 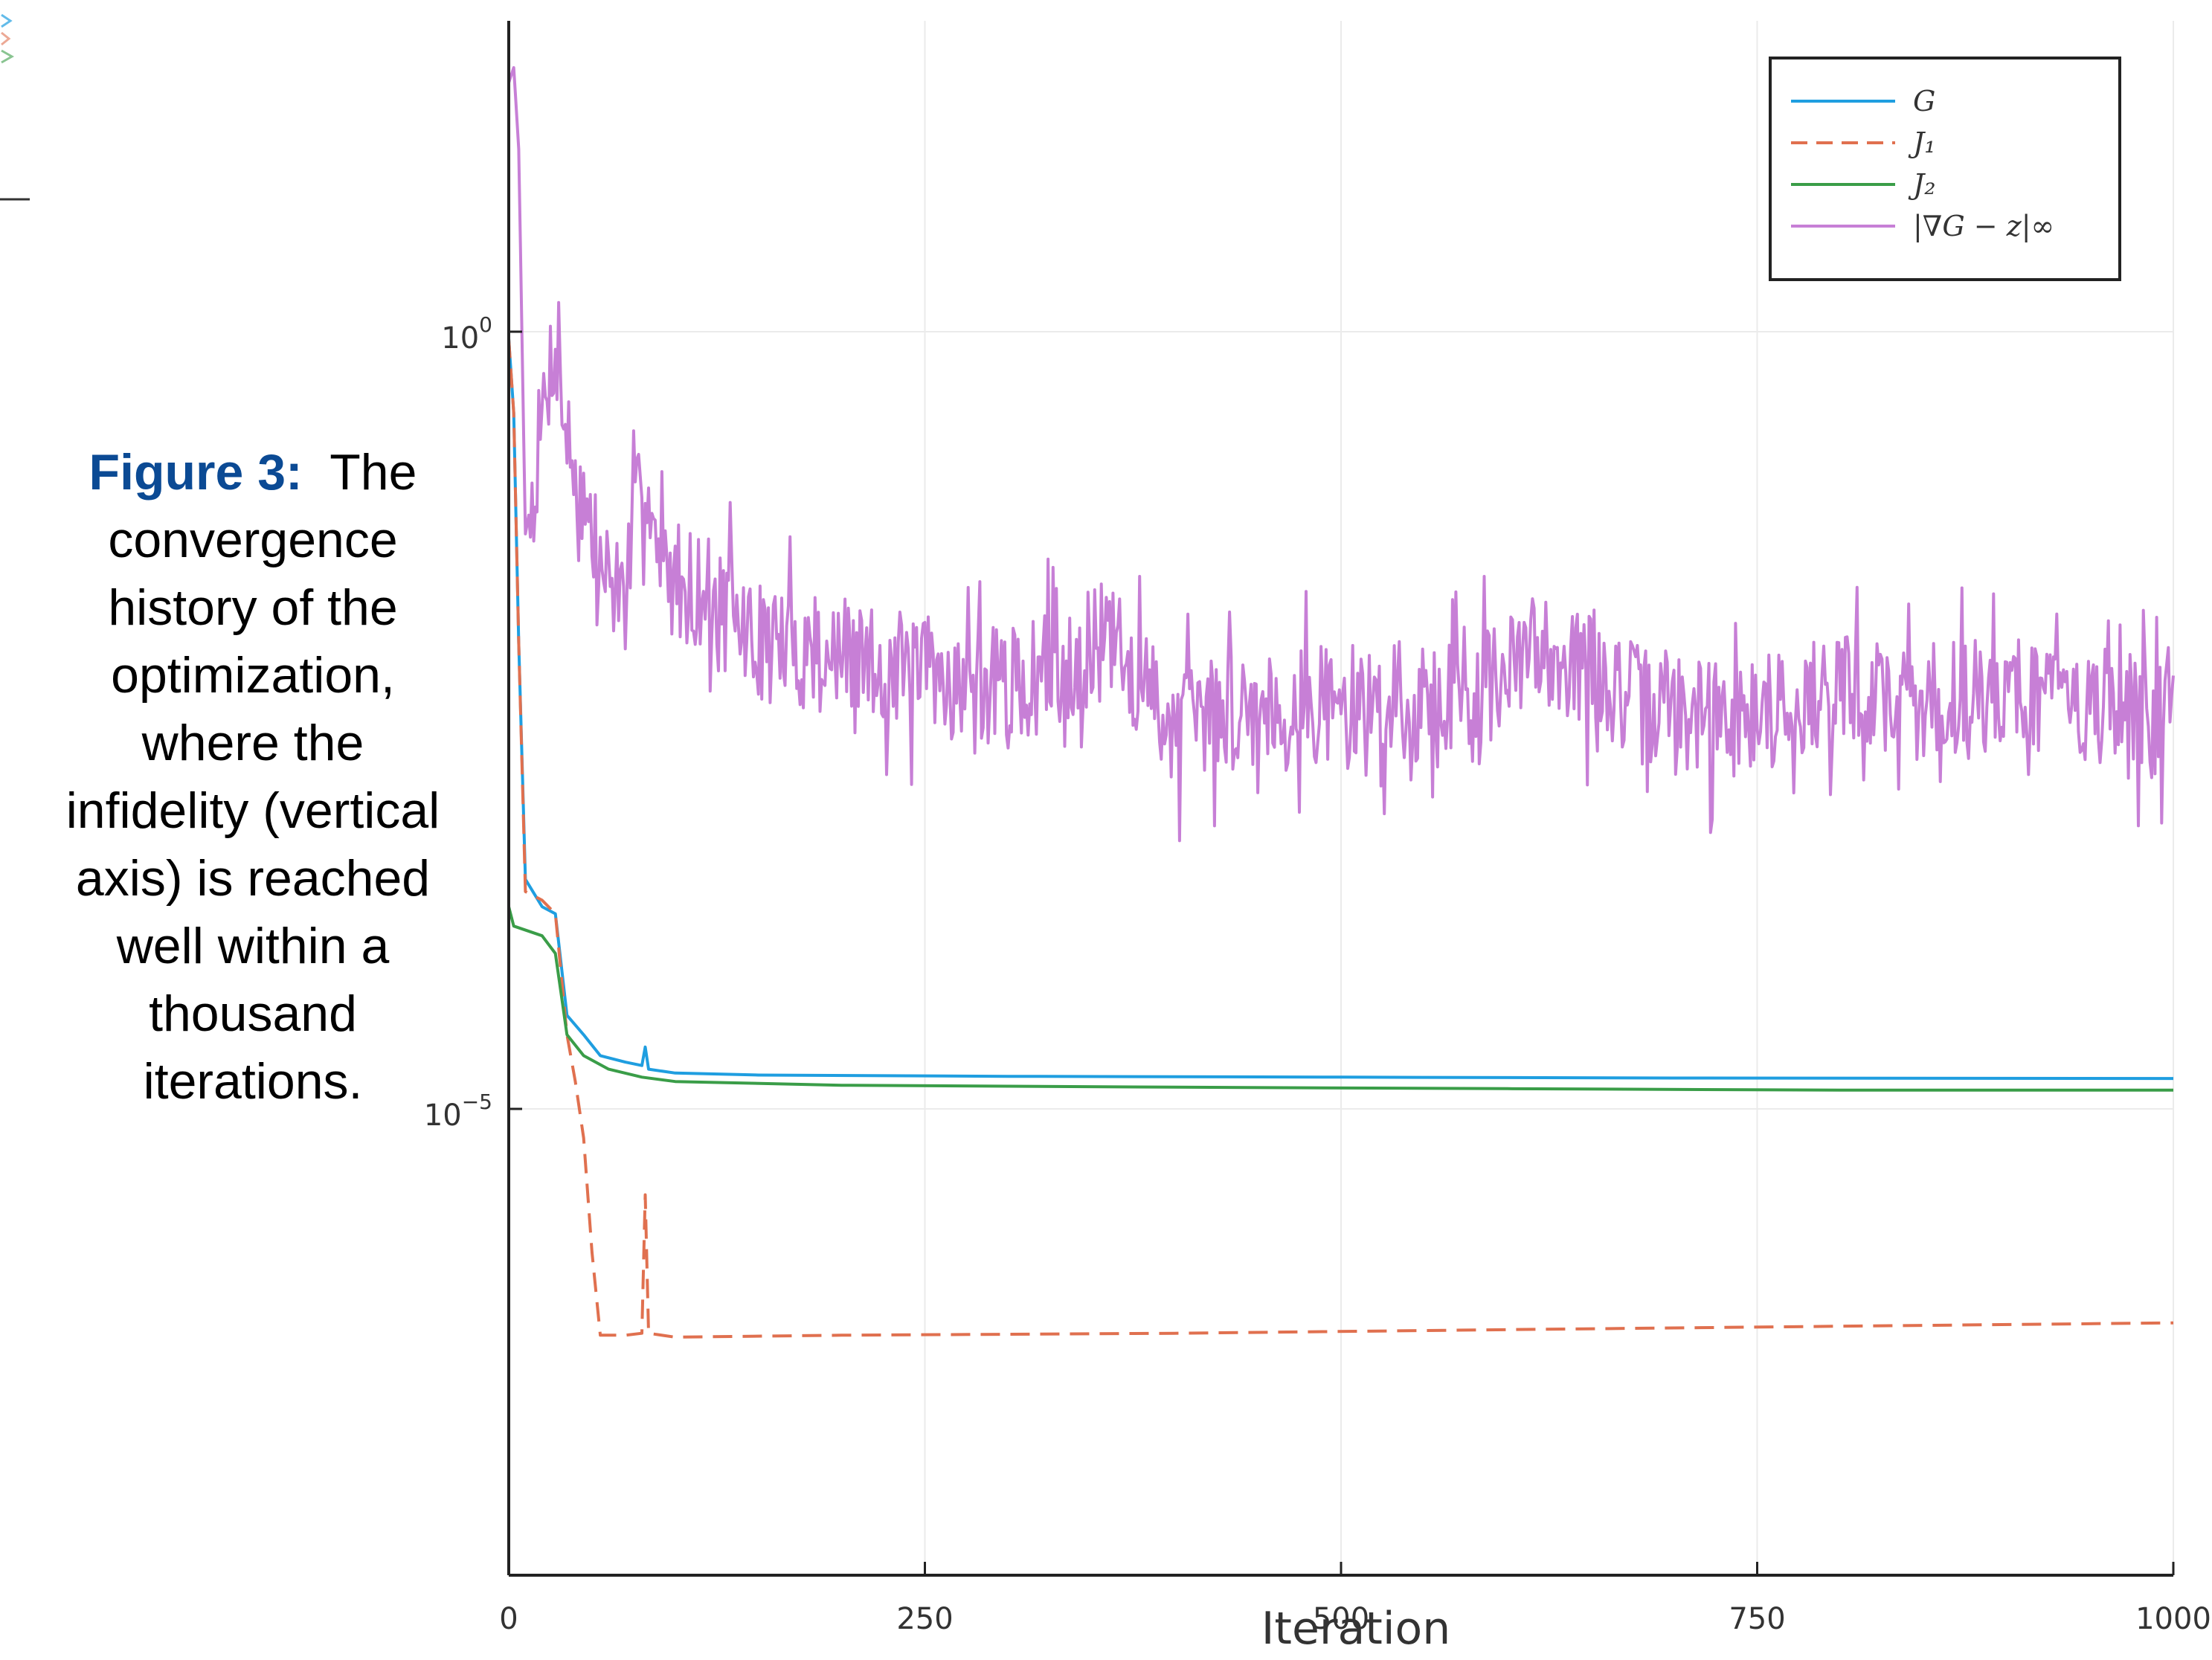 I want to click on x-tick-label: 0, so click(x=509, y=1619).